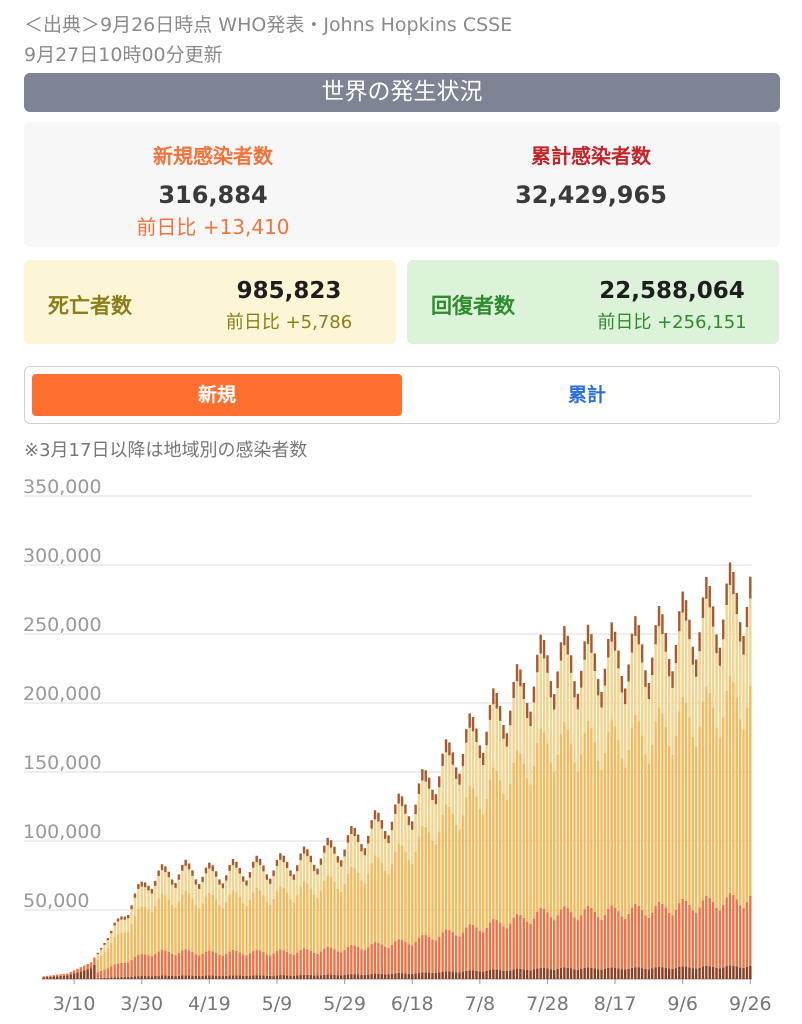 The width and height of the screenshot is (802, 1024). I want to click on tab-cumulative: 累計, so click(587, 395).